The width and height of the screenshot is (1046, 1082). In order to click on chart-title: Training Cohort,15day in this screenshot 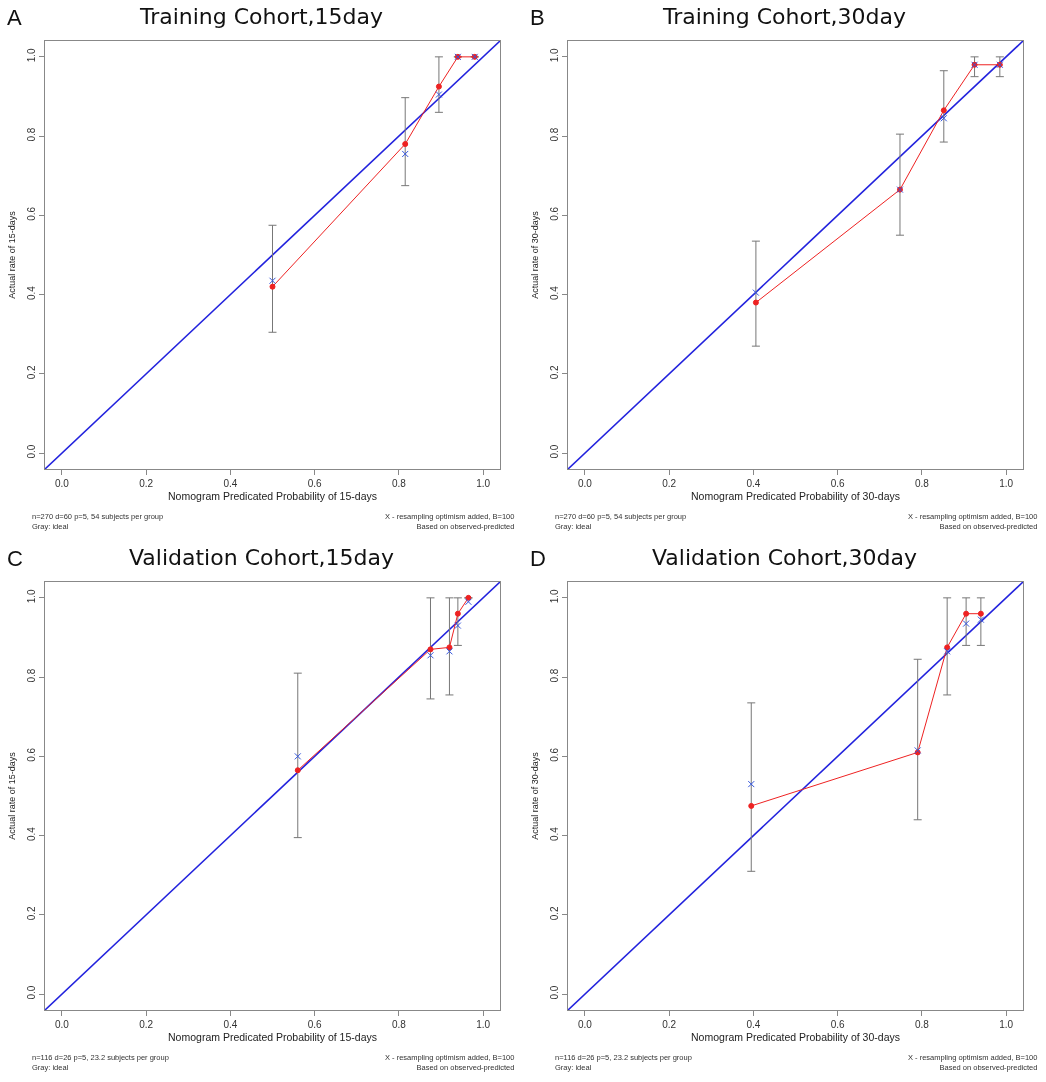, I will do `click(261, 16)`.